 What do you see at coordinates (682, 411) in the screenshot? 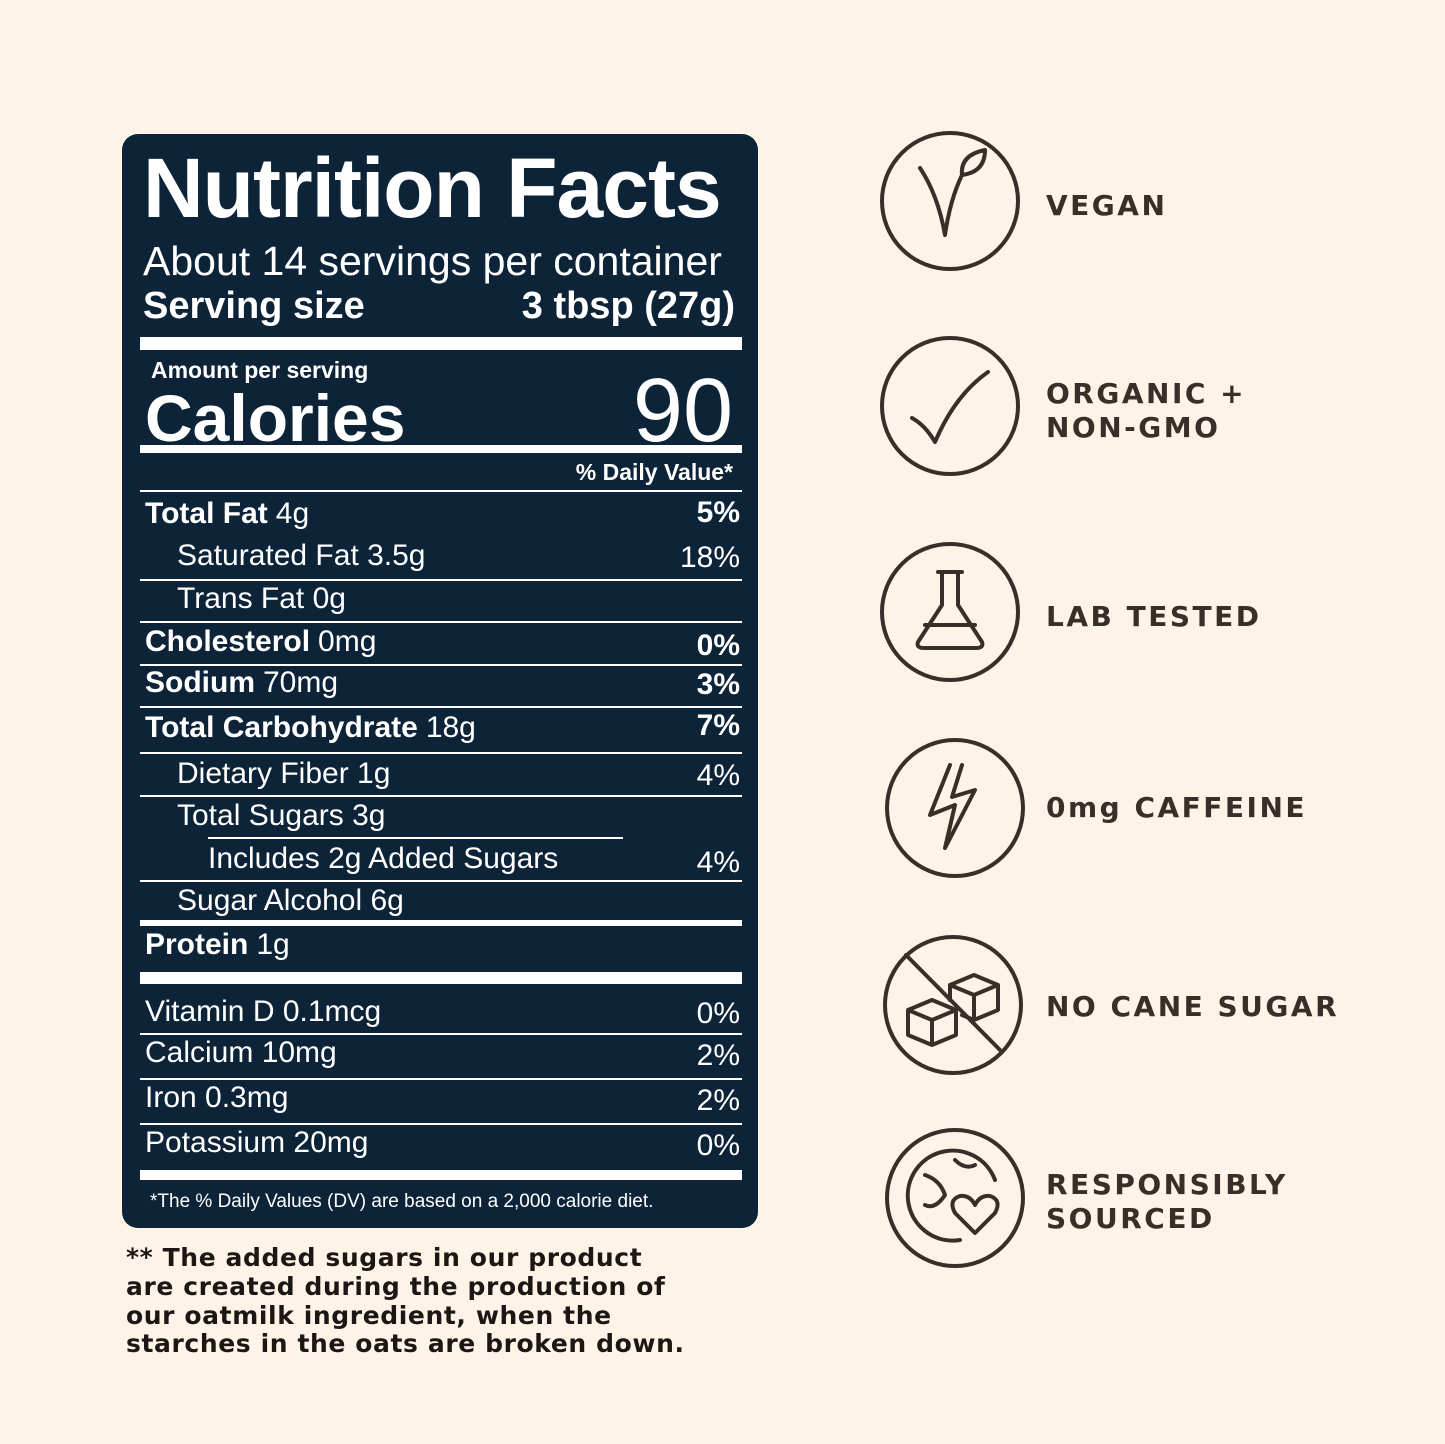
I see `calories-value: 90` at bounding box center [682, 411].